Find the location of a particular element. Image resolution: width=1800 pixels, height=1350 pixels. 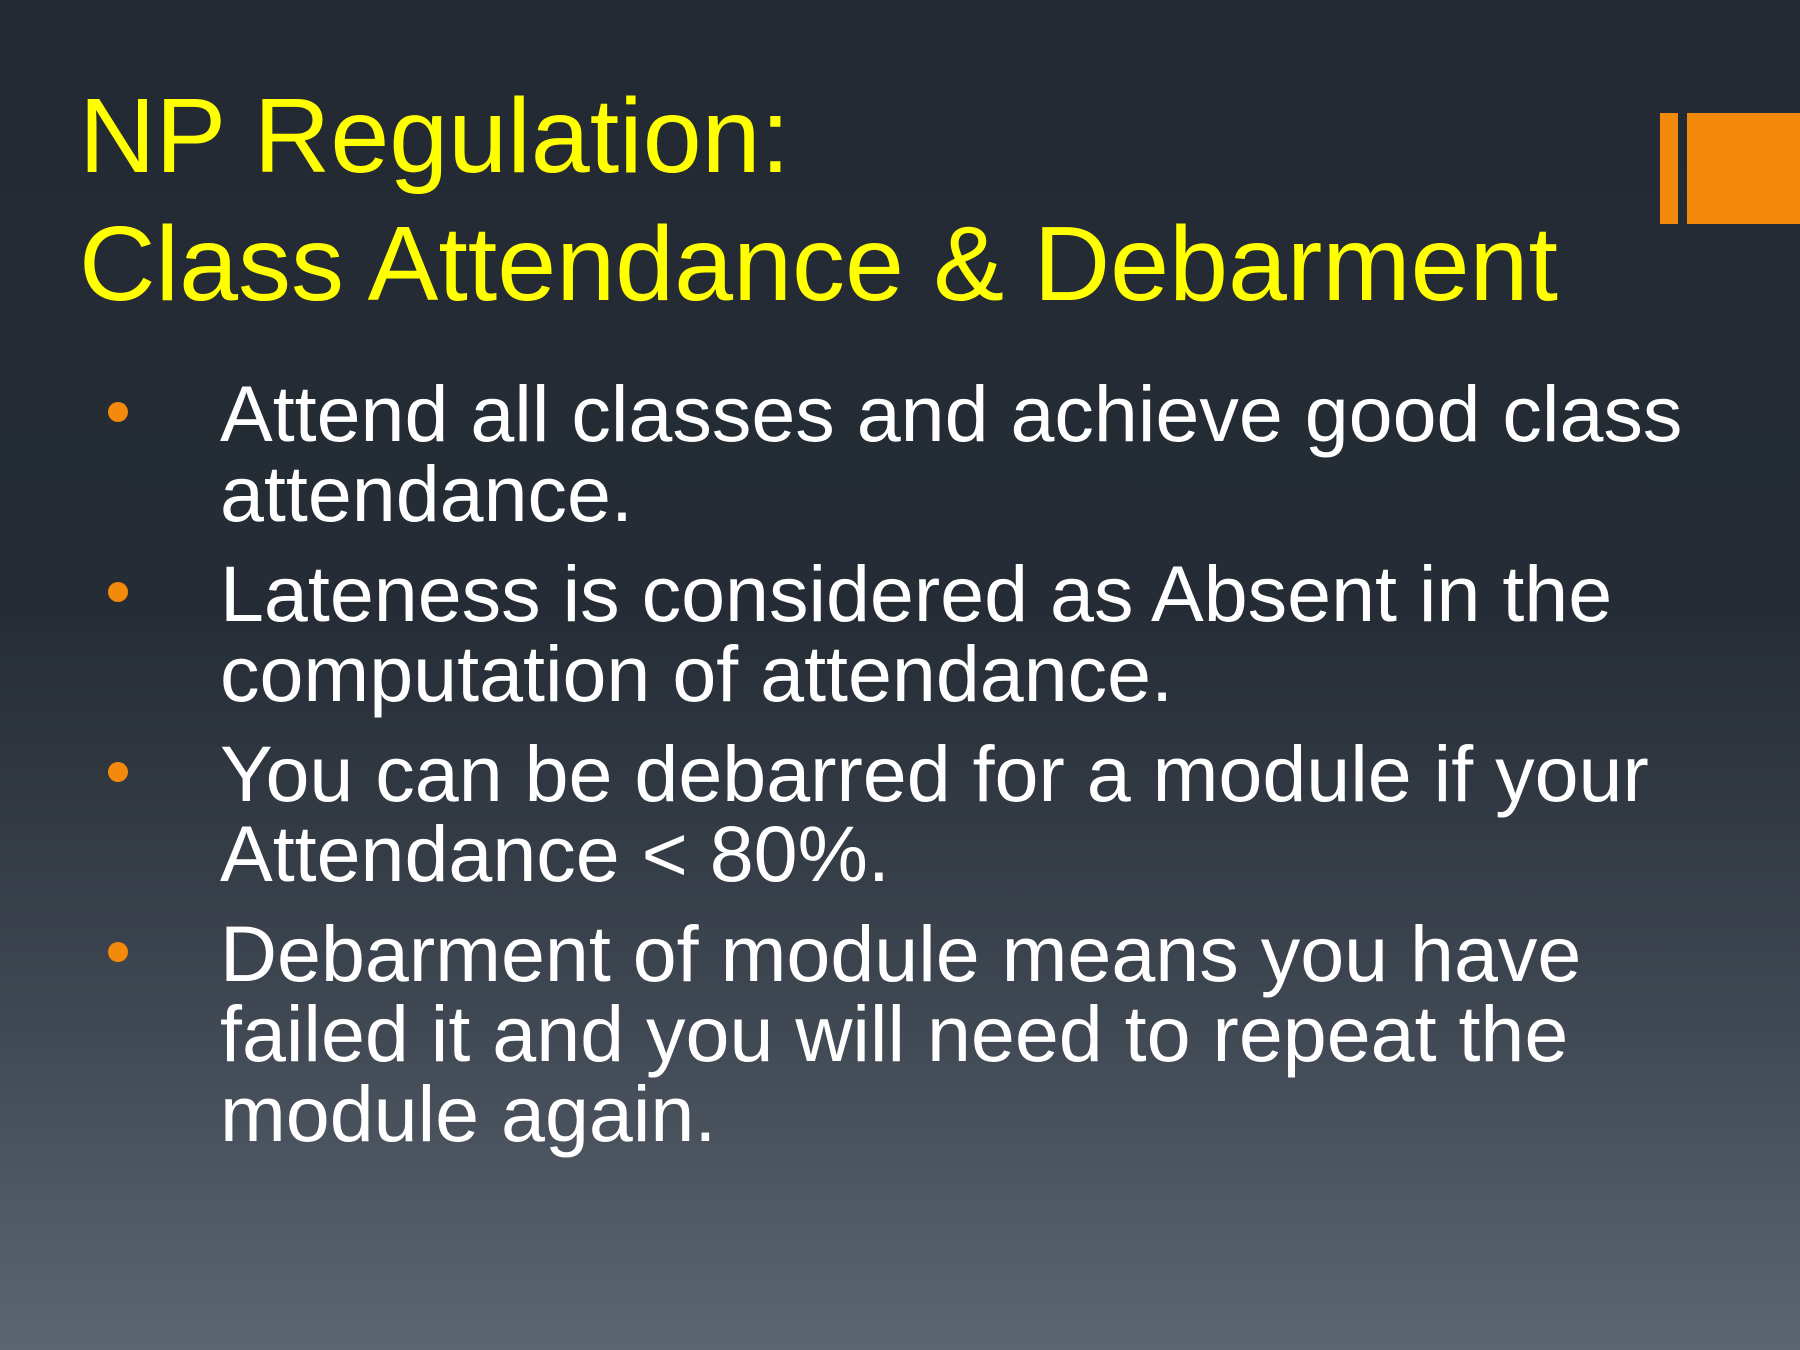

accent-thick-bar is located at coordinates (1743, 168).